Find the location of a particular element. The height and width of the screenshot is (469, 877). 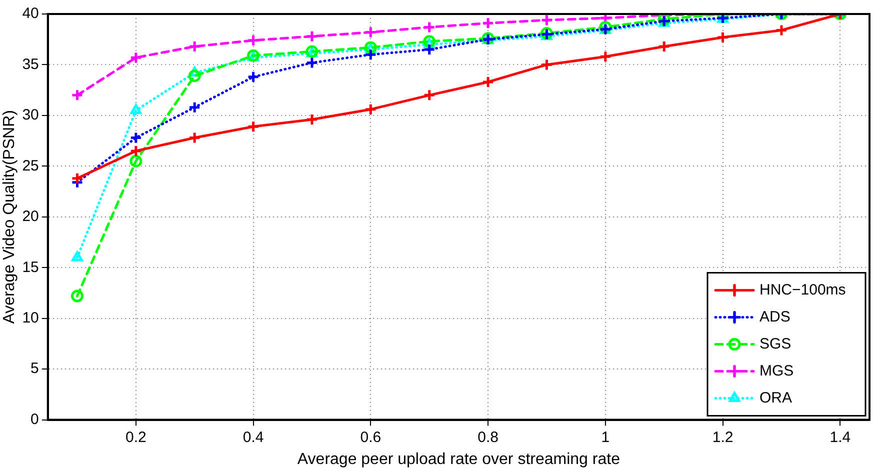

y-tick-label: 15 is located at coordinates (30, 267).